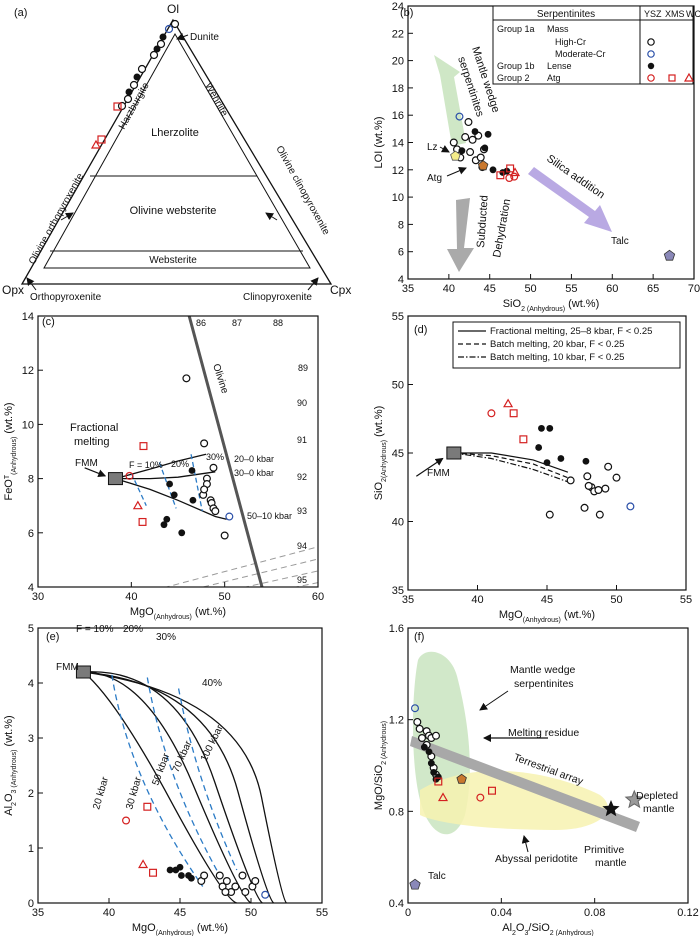 This screenshot has height=936, width=700. What do you see at coordinates (131, 597) in the screenshot?
I see `x-tick-label: 40` at bounding box center [131, 597].